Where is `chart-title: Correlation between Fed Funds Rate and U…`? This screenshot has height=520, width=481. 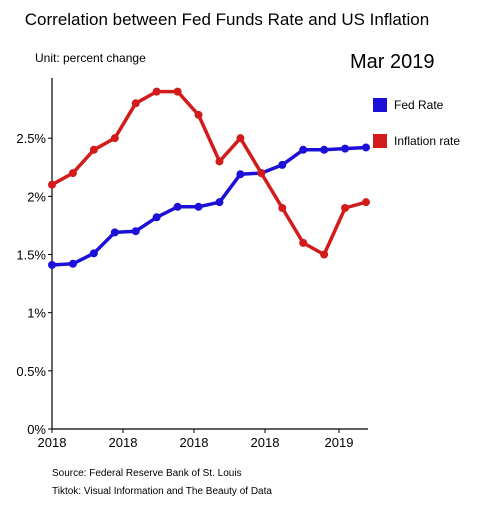 chart-title: Correlation between Fed Funds Rate and U… is located at coordinates (227, 19).